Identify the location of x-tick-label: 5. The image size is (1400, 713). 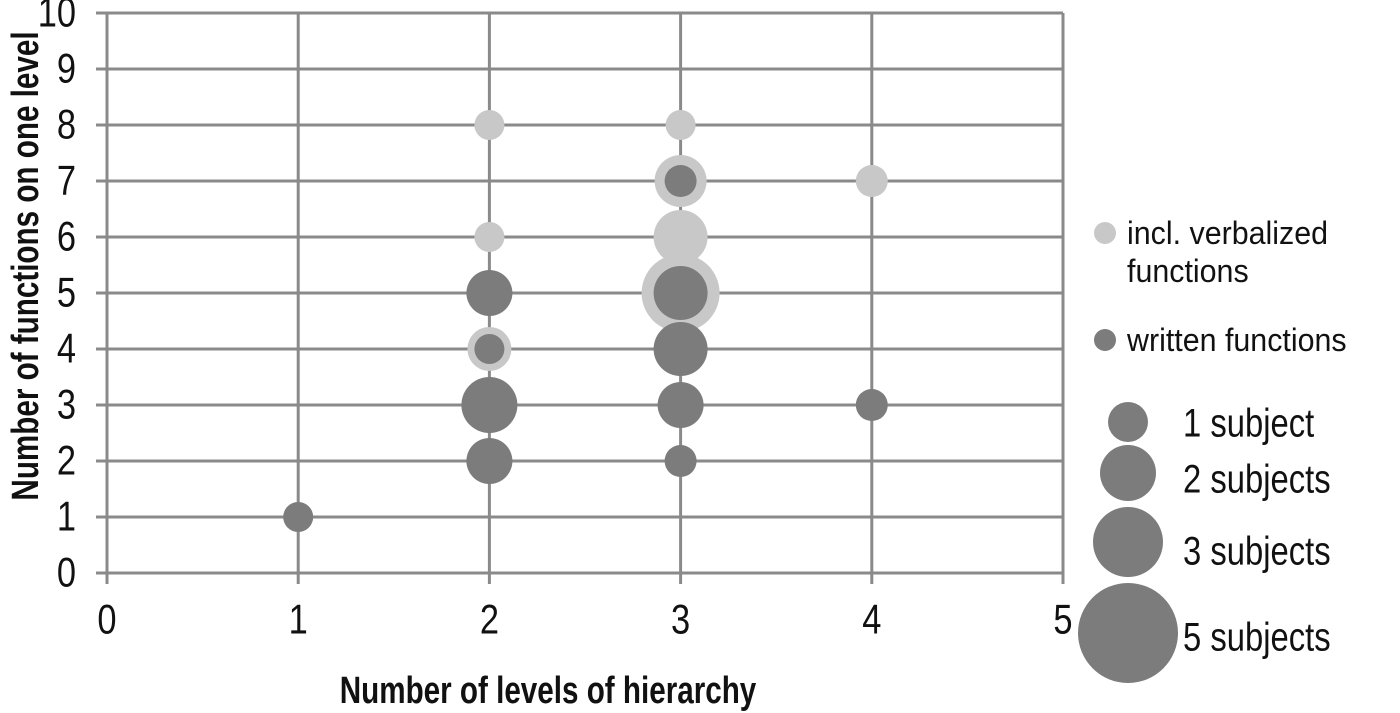
(1062, 619).